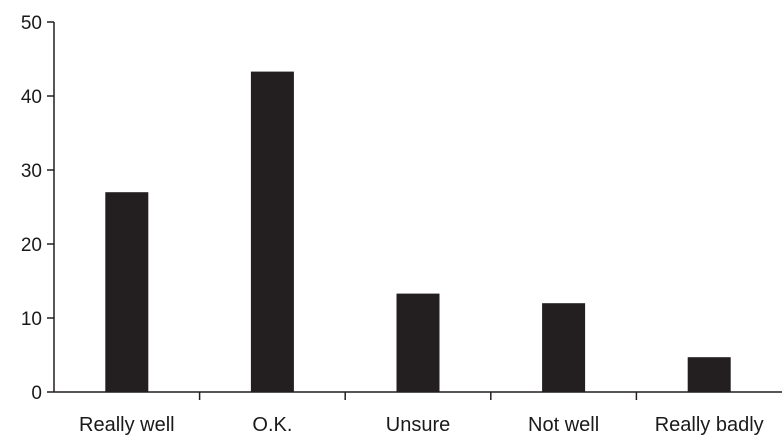 The width and height of the screenshot is (784, 435). I want to click on x-label-really-well: Really well, so click(127, 424).